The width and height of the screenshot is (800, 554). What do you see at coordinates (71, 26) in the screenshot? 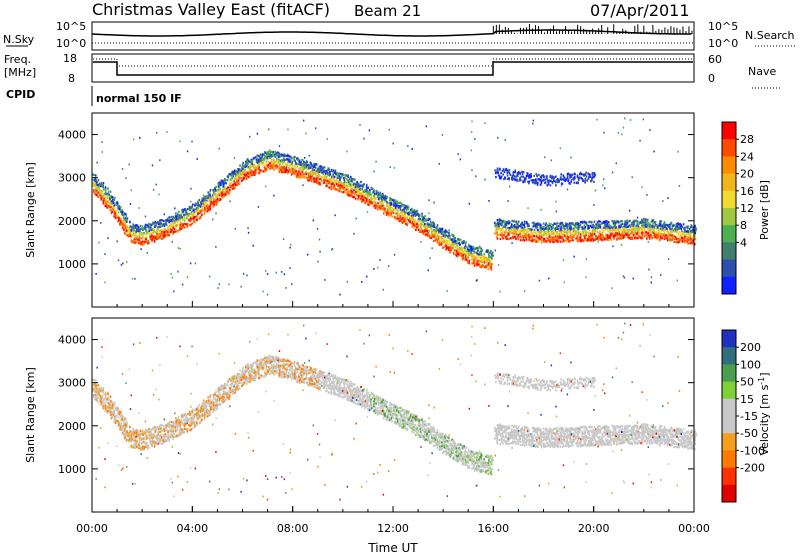
I see `nsky-tick-high: 10^5` at bounding box center [71, 26].